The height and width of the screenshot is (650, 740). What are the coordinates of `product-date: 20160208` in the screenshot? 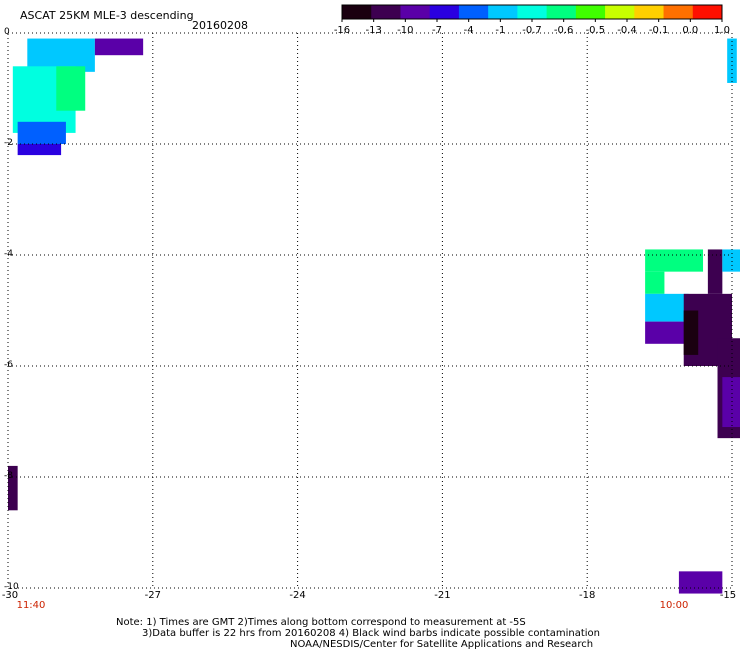 It's located at (220, 25).